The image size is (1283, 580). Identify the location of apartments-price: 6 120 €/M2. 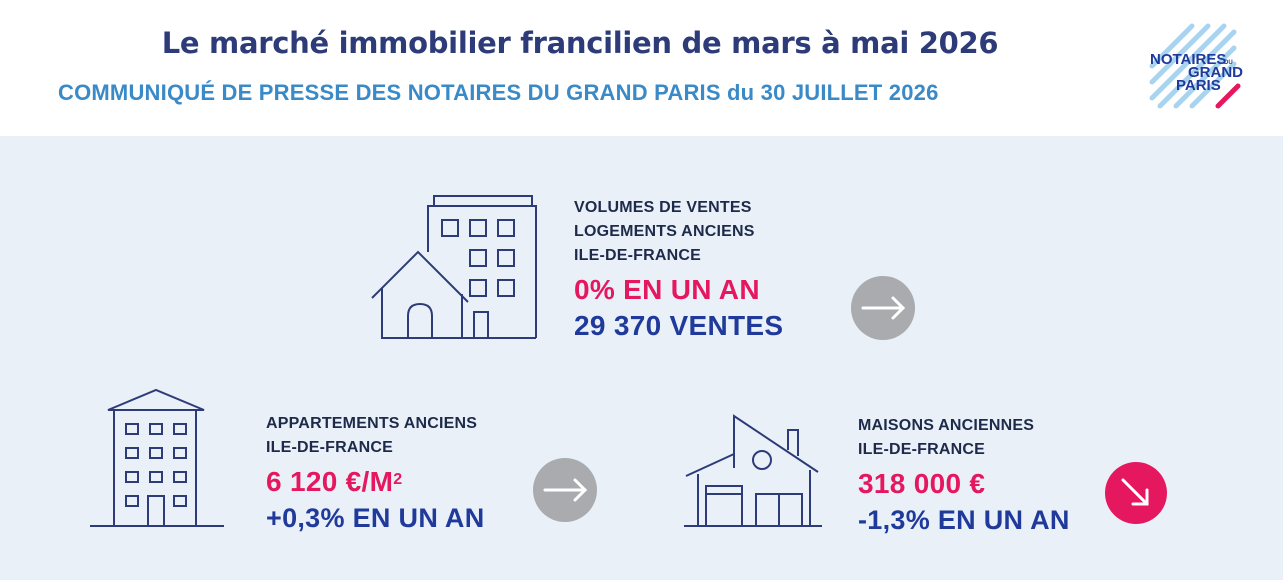
(375, 482).